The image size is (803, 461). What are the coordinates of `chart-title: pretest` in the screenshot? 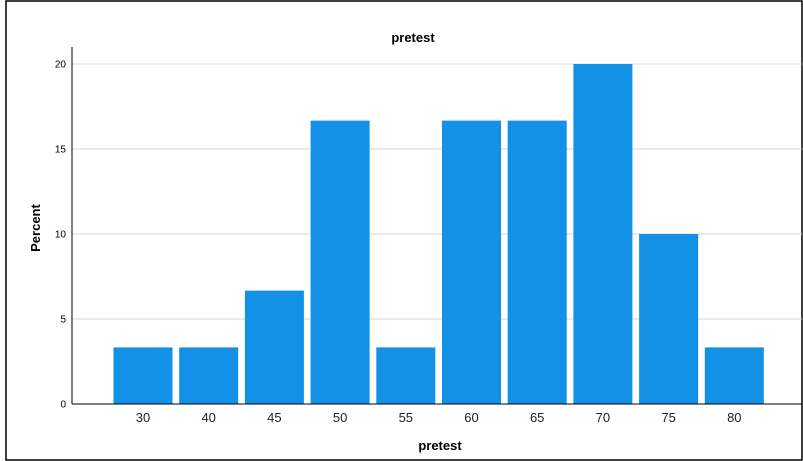 It's located at (413, 37).